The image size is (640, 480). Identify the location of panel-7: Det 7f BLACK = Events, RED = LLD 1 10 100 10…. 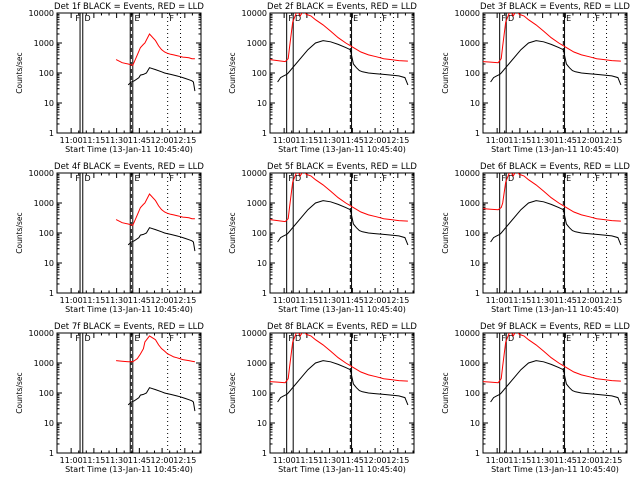
(109, 398).